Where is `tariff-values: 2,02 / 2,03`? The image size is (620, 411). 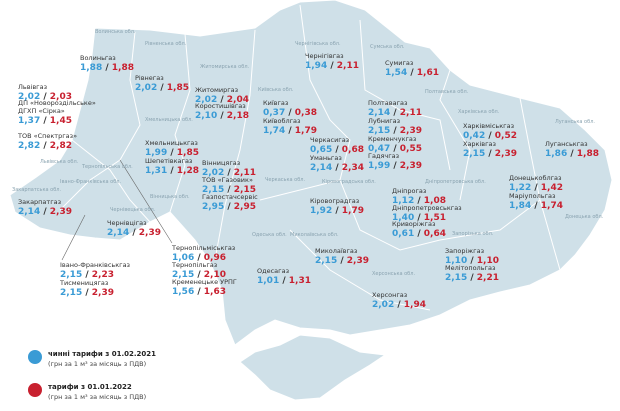
tariff-values: 2,02 / 2,03 is located at coordinates (45, 96).